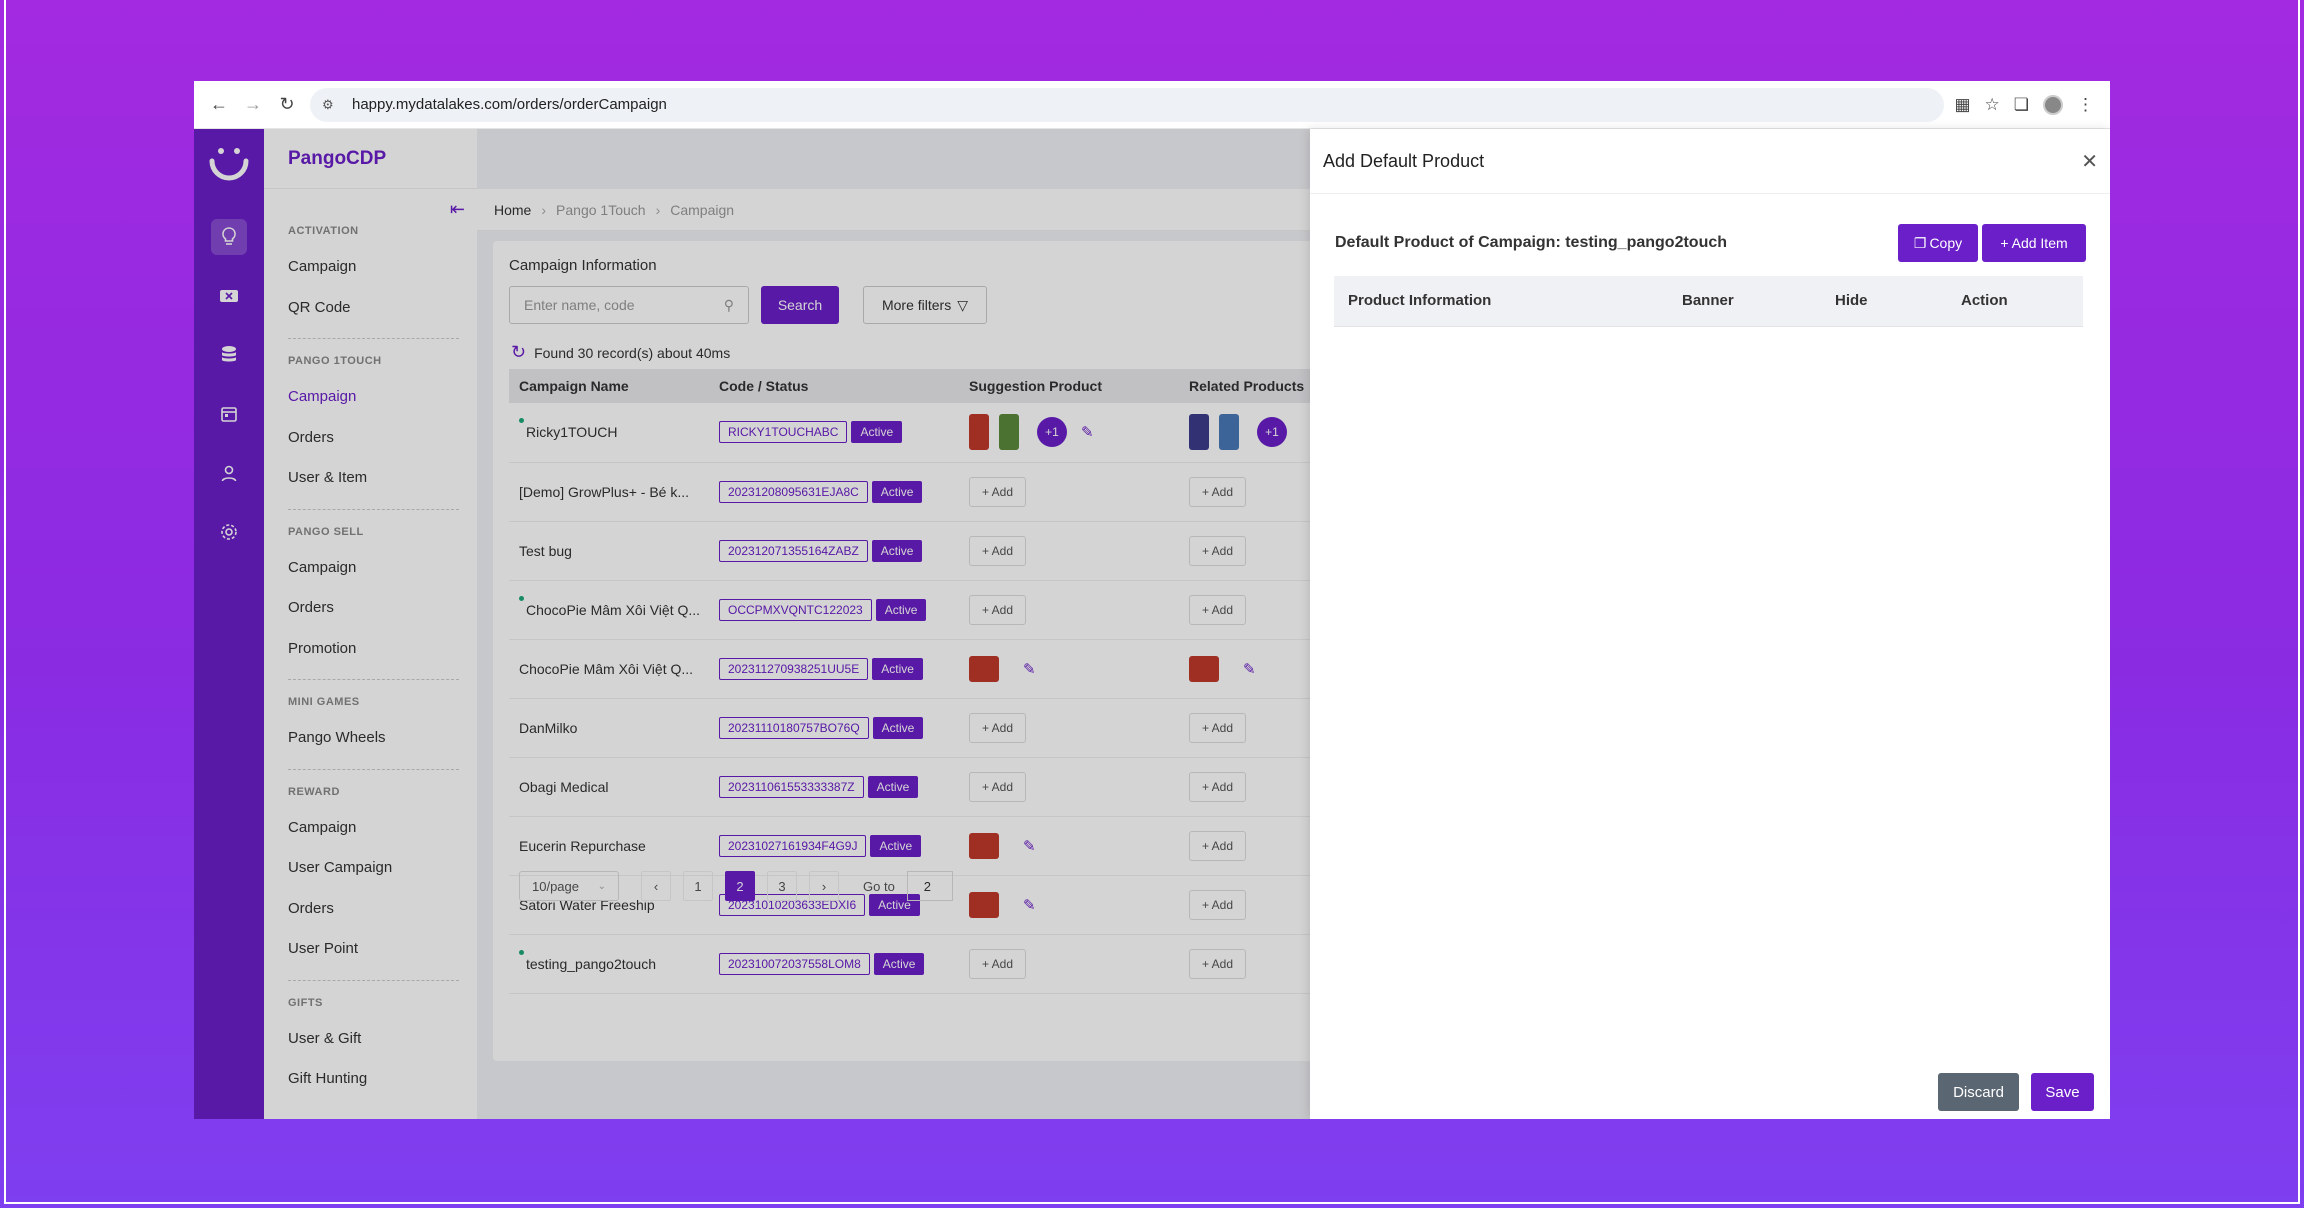  Describe the element at coordinates (325, 1038) in the screenshot. I see `sidebar-item-user-gift: User & Gift` at that location.